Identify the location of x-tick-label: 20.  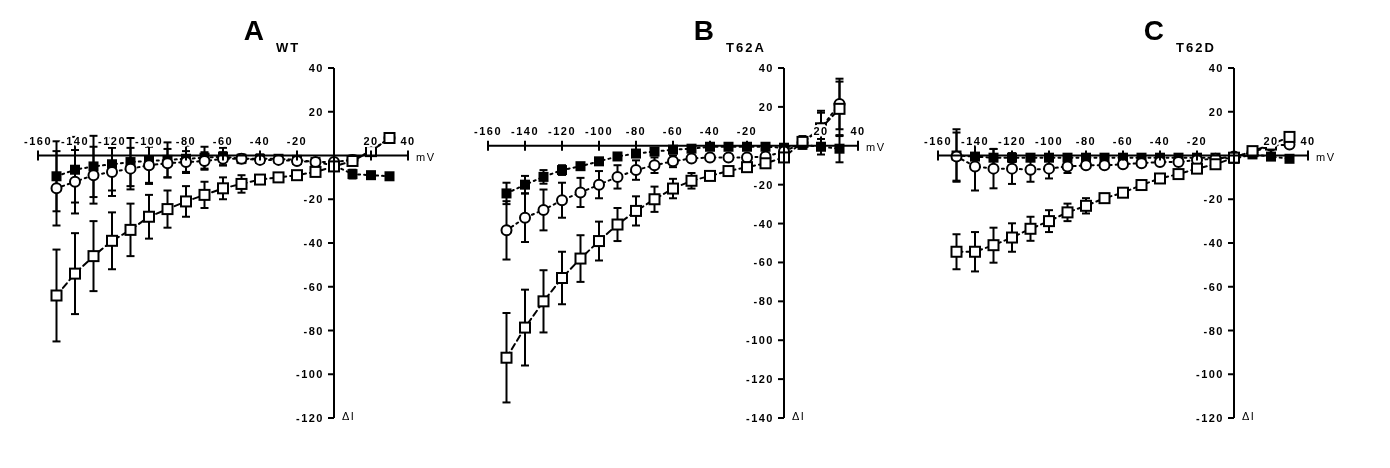
(371, 140).